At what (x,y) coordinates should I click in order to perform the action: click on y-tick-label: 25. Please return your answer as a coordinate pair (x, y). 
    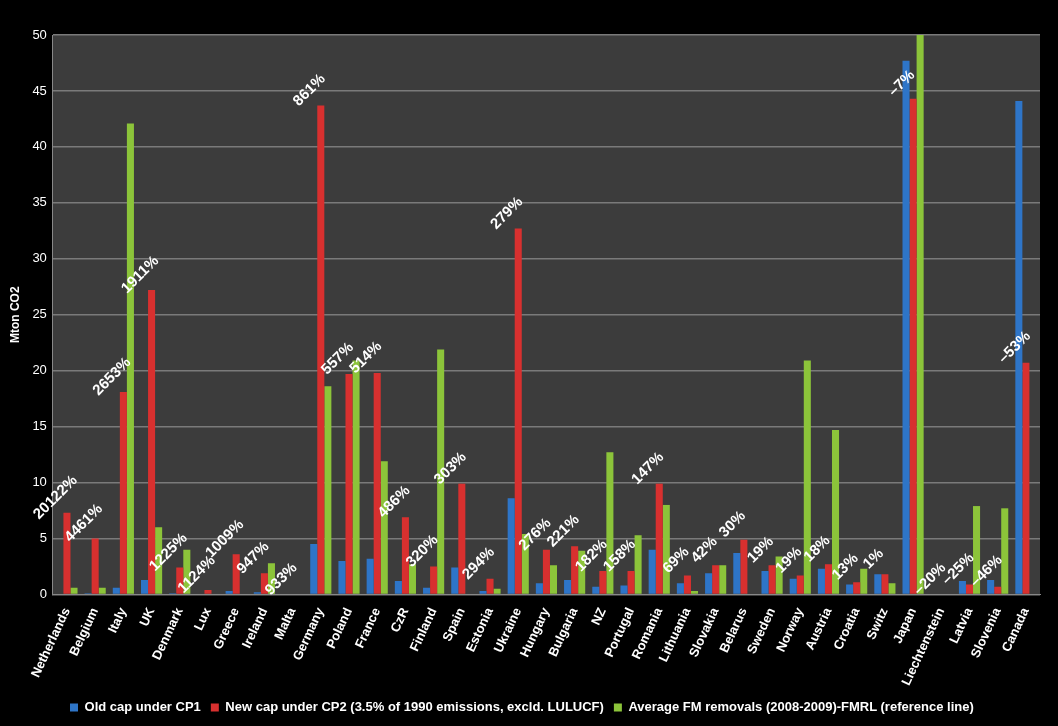
    Looking at the image, I should click on (39, 314).